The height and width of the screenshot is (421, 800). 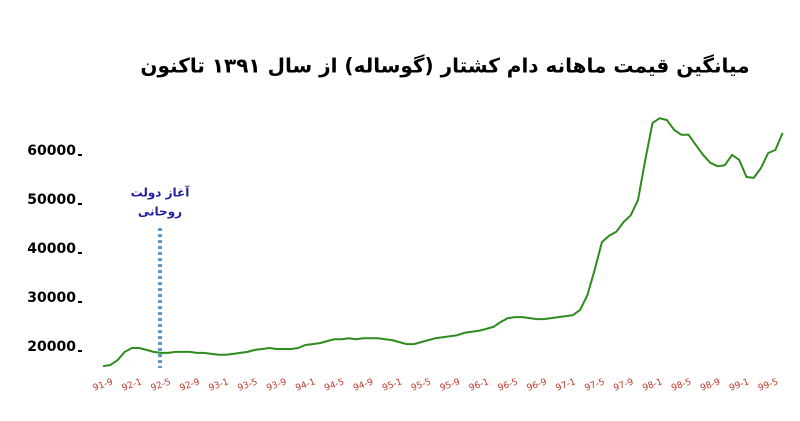 I want to click on y-tick-label: 60000, so click(x=51, y=151).